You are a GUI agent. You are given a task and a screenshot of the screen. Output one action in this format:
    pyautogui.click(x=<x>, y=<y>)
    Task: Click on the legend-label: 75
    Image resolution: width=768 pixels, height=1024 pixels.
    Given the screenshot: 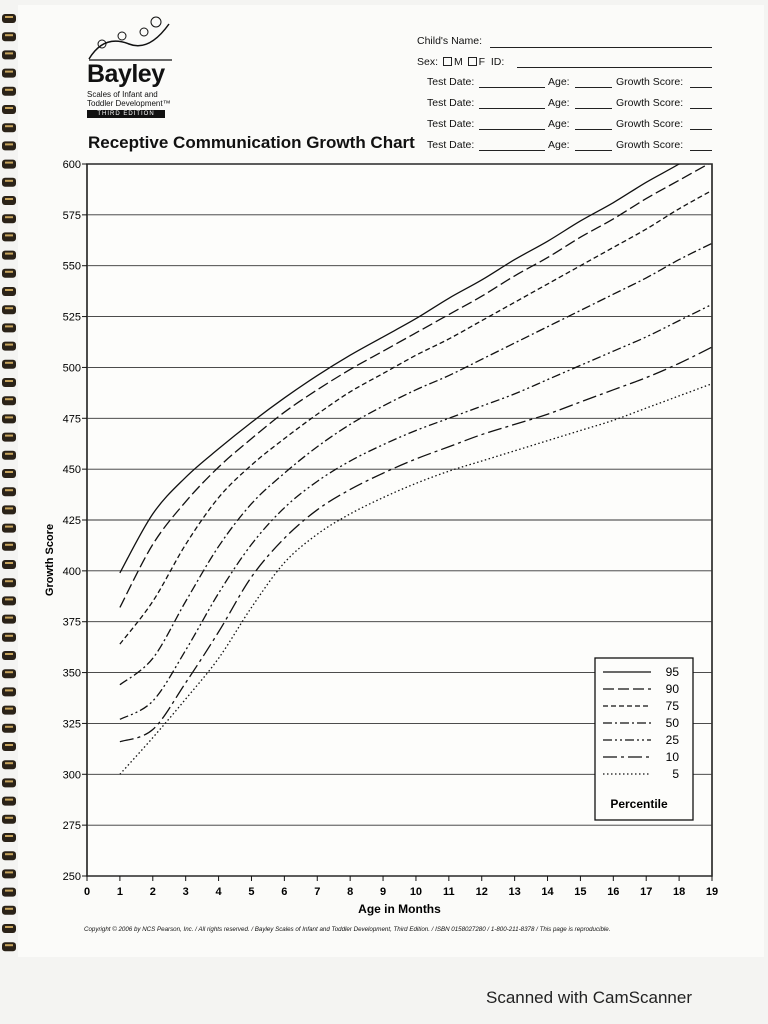 What is the action you would take?
    pyautogui.click(x=673, y=706)
    